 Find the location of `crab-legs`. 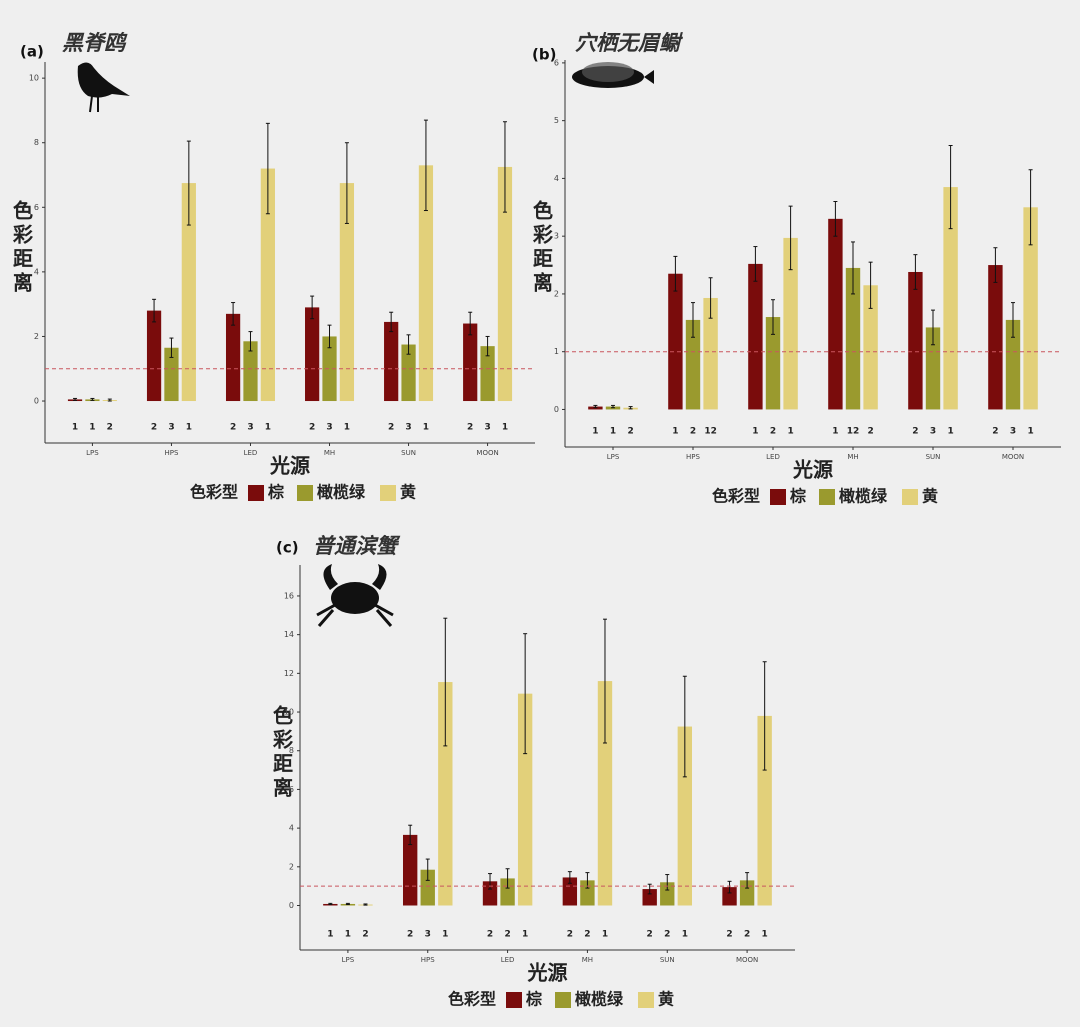

crab-legs is located at coordinates (355, 615).